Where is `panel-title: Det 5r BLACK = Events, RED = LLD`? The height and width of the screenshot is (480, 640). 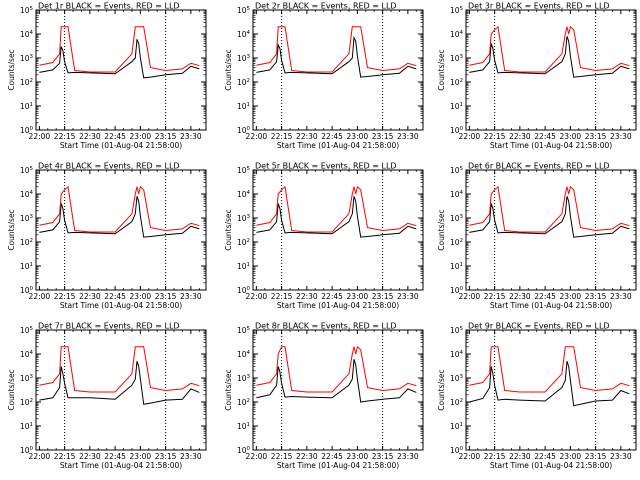
panel-title: Det 5r BLACK = Events, RED = LLD is located at coordinates (326, 166).